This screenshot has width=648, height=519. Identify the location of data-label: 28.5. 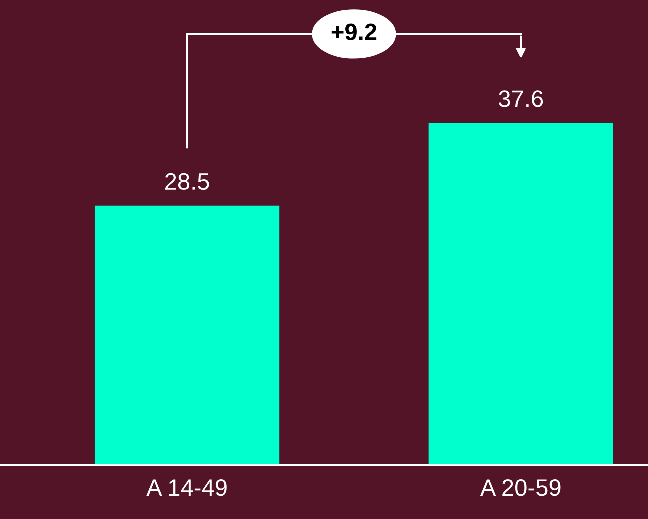
(188, 181).